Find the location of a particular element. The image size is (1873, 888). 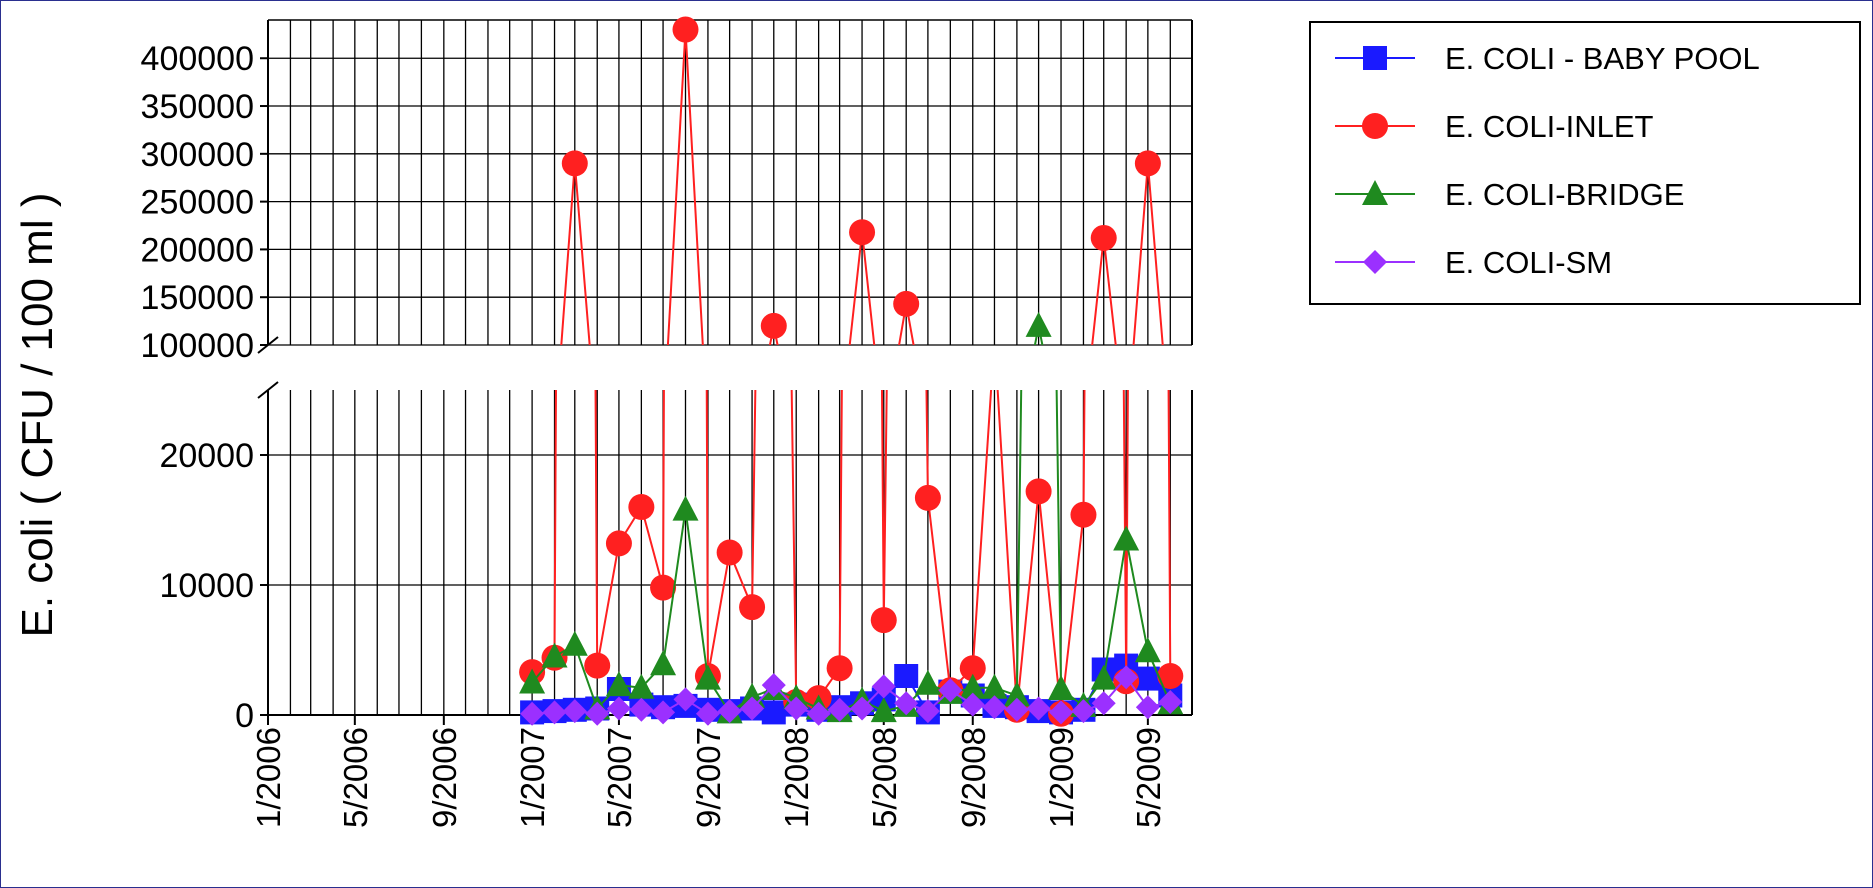

legend-label: E. COLI-SM is located at coordinates (1528, 262).